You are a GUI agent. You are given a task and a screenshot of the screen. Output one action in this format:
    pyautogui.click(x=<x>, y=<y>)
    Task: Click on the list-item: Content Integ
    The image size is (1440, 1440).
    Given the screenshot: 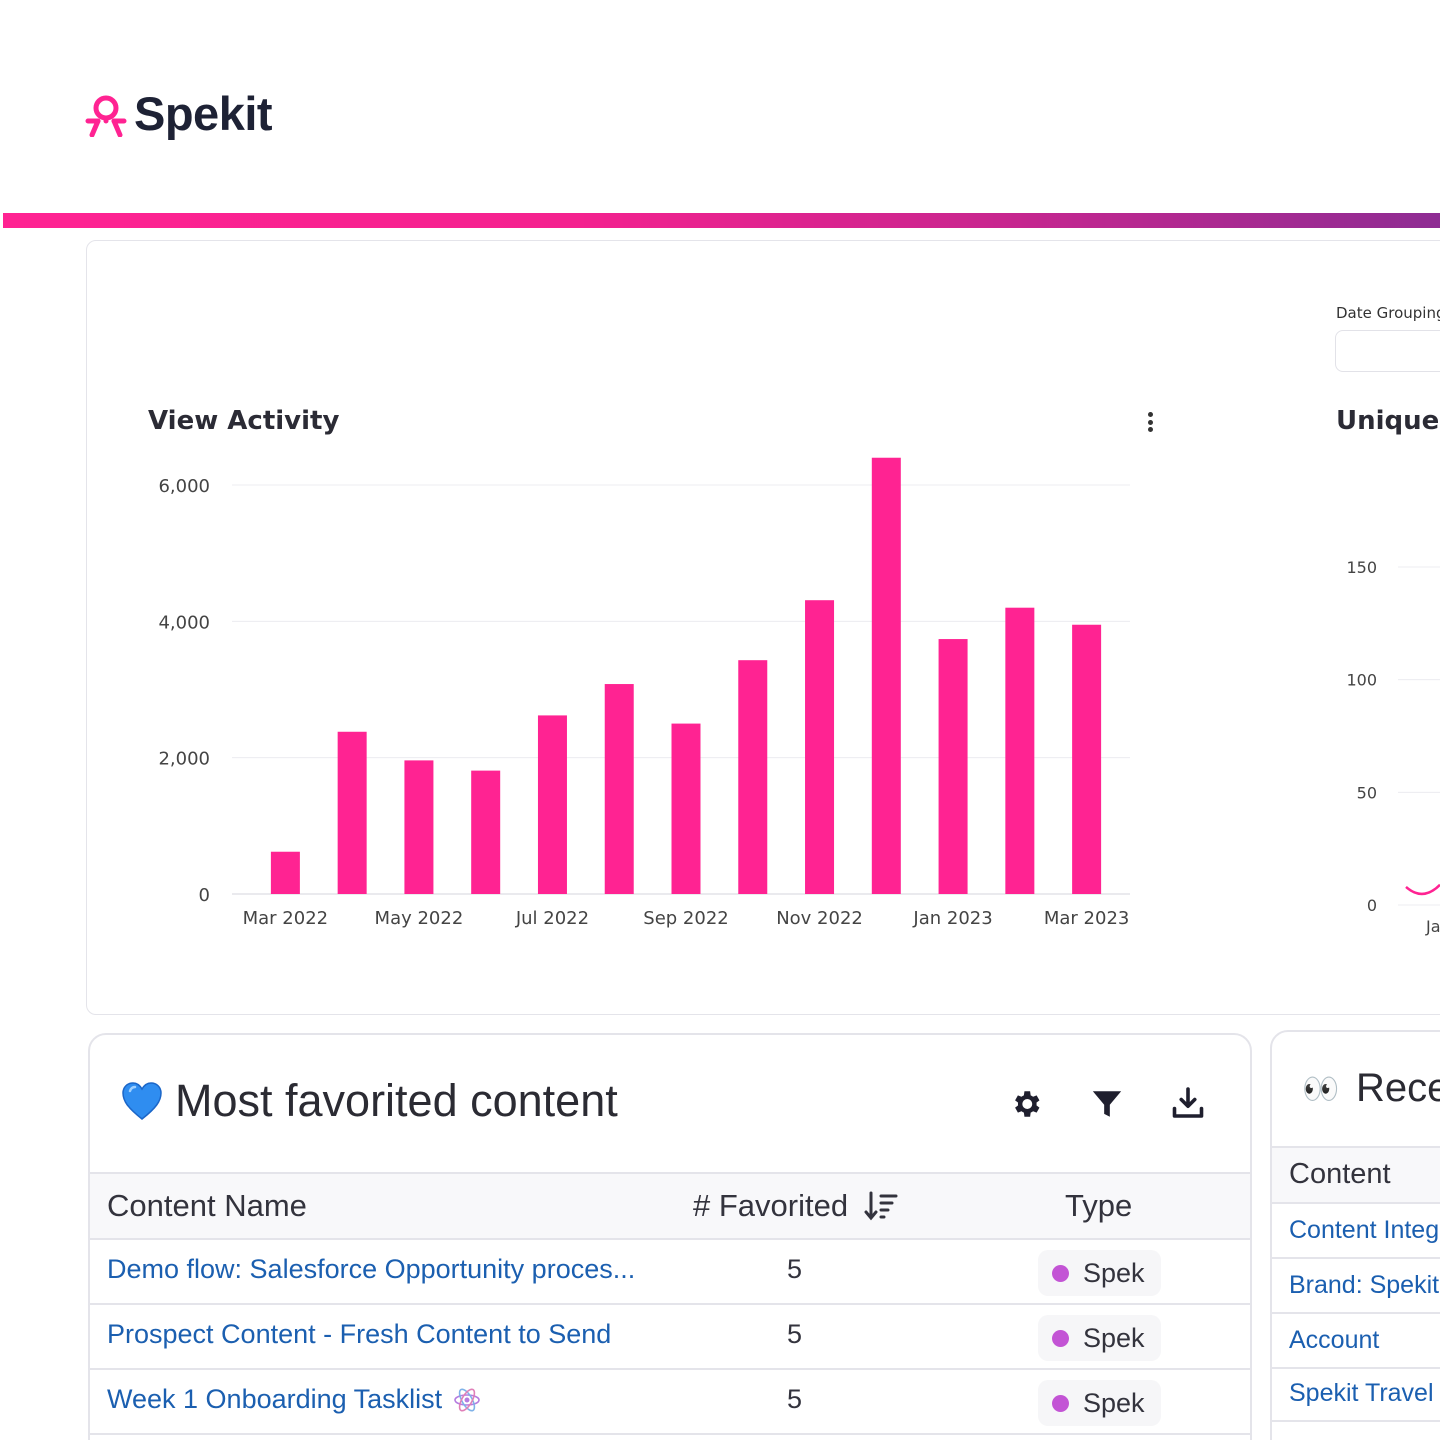 What is the action you would take?
    pyautogui.click(x=1356, y=1231)
    